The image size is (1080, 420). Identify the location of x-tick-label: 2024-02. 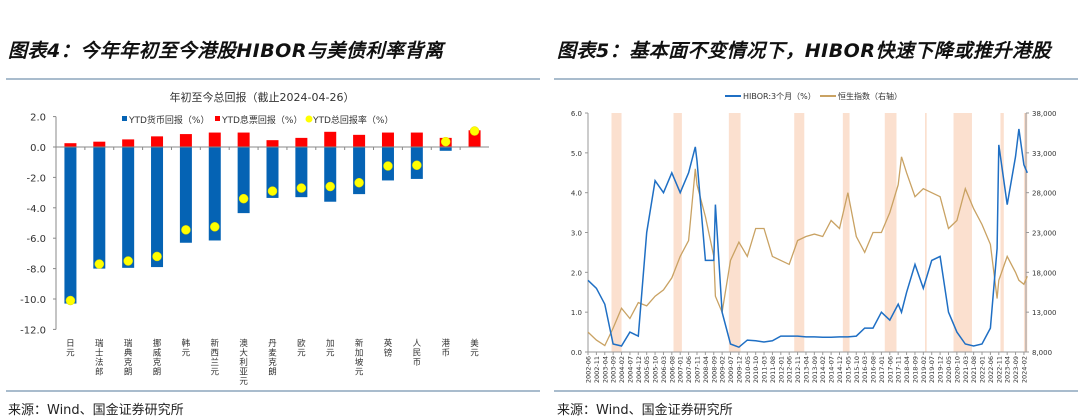
(1024, 369).